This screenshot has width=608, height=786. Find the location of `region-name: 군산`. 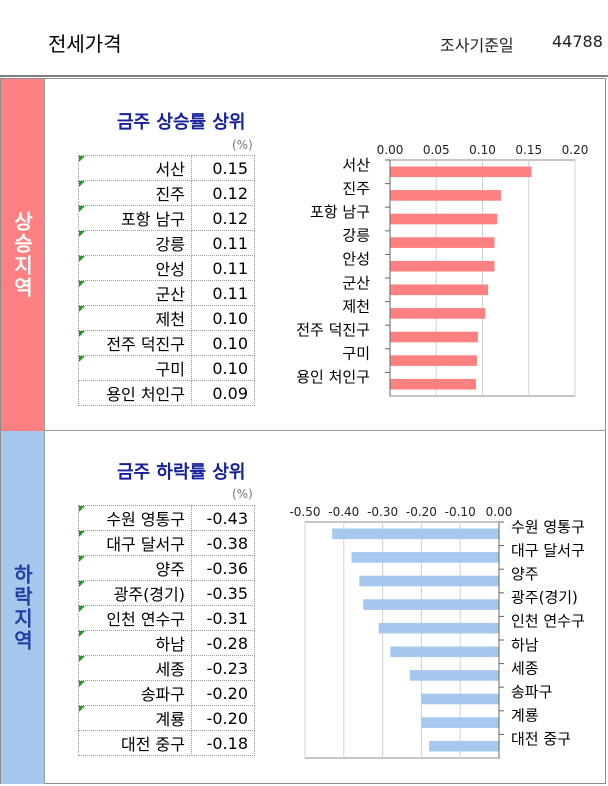

region-name: 군산 is located at coordinates (135, 293).